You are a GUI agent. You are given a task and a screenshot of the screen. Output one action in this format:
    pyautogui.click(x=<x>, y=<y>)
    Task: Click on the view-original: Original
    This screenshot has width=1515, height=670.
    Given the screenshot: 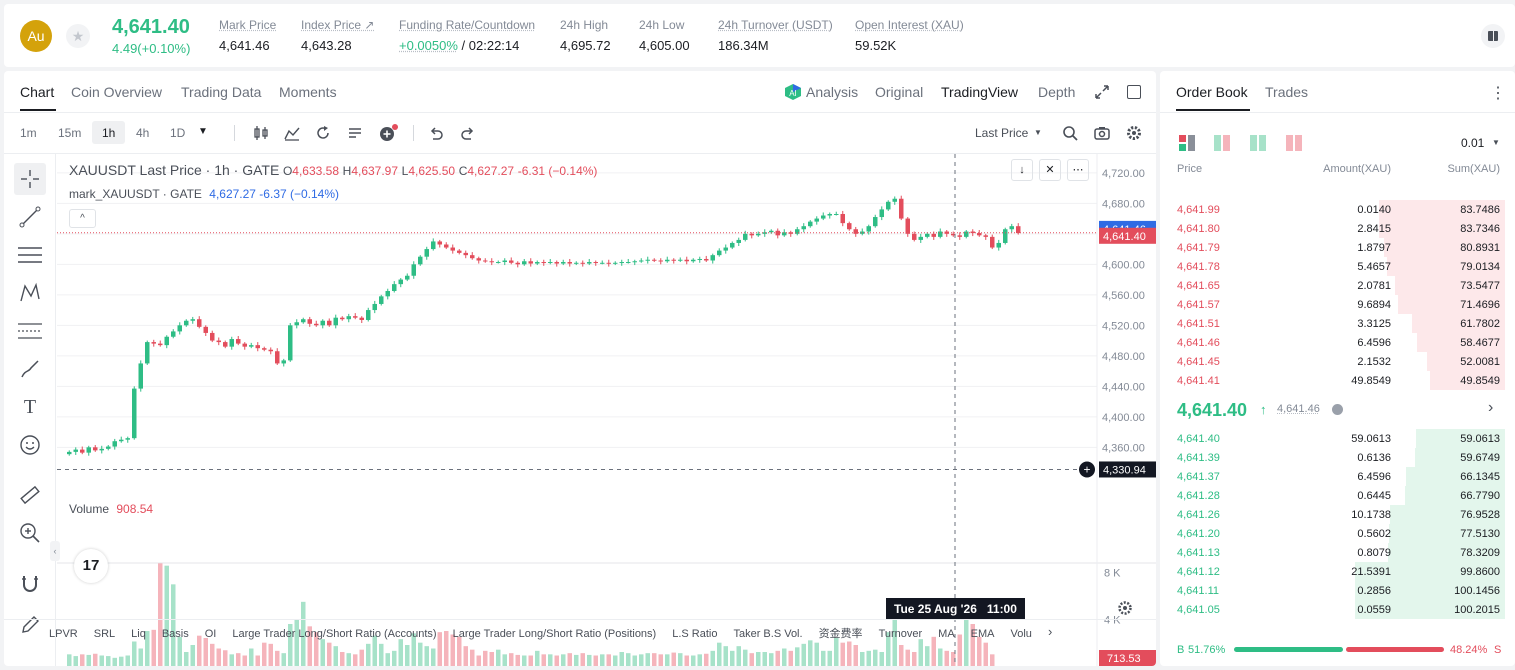 What is the action you would take?
    pyautogui.click(x=899, y=92)
    